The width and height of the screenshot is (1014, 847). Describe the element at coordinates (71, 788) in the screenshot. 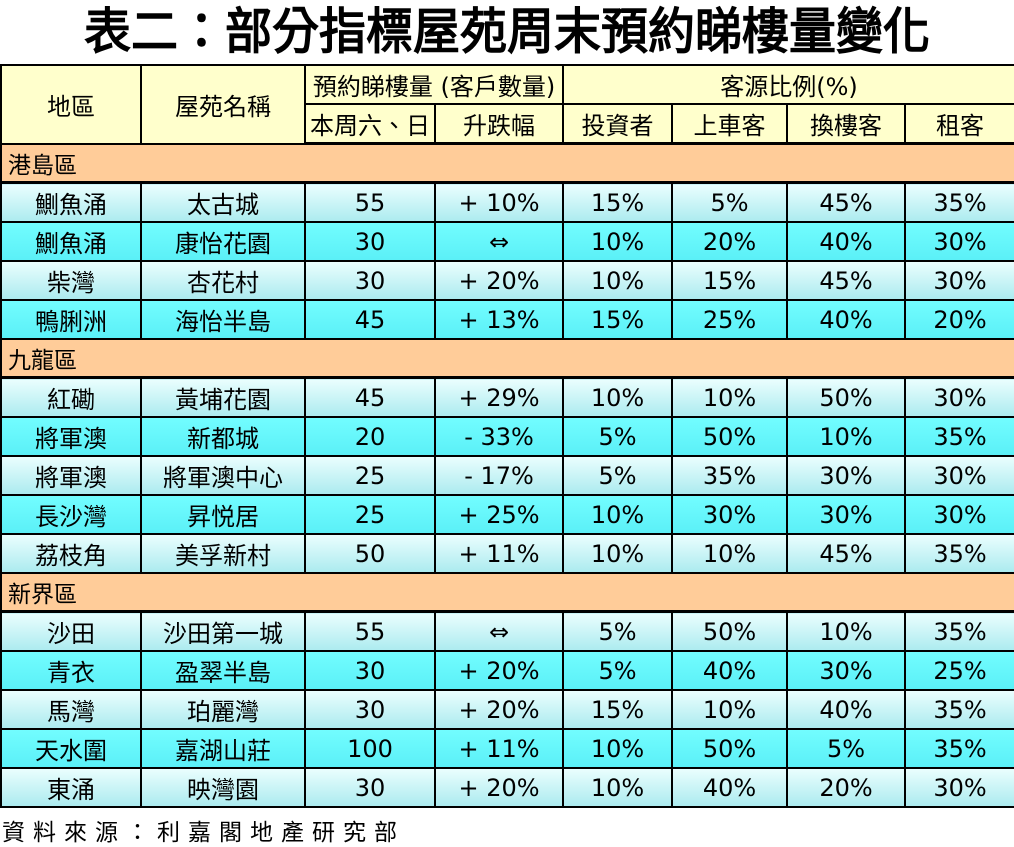

I see `district: 東涌` at that location.